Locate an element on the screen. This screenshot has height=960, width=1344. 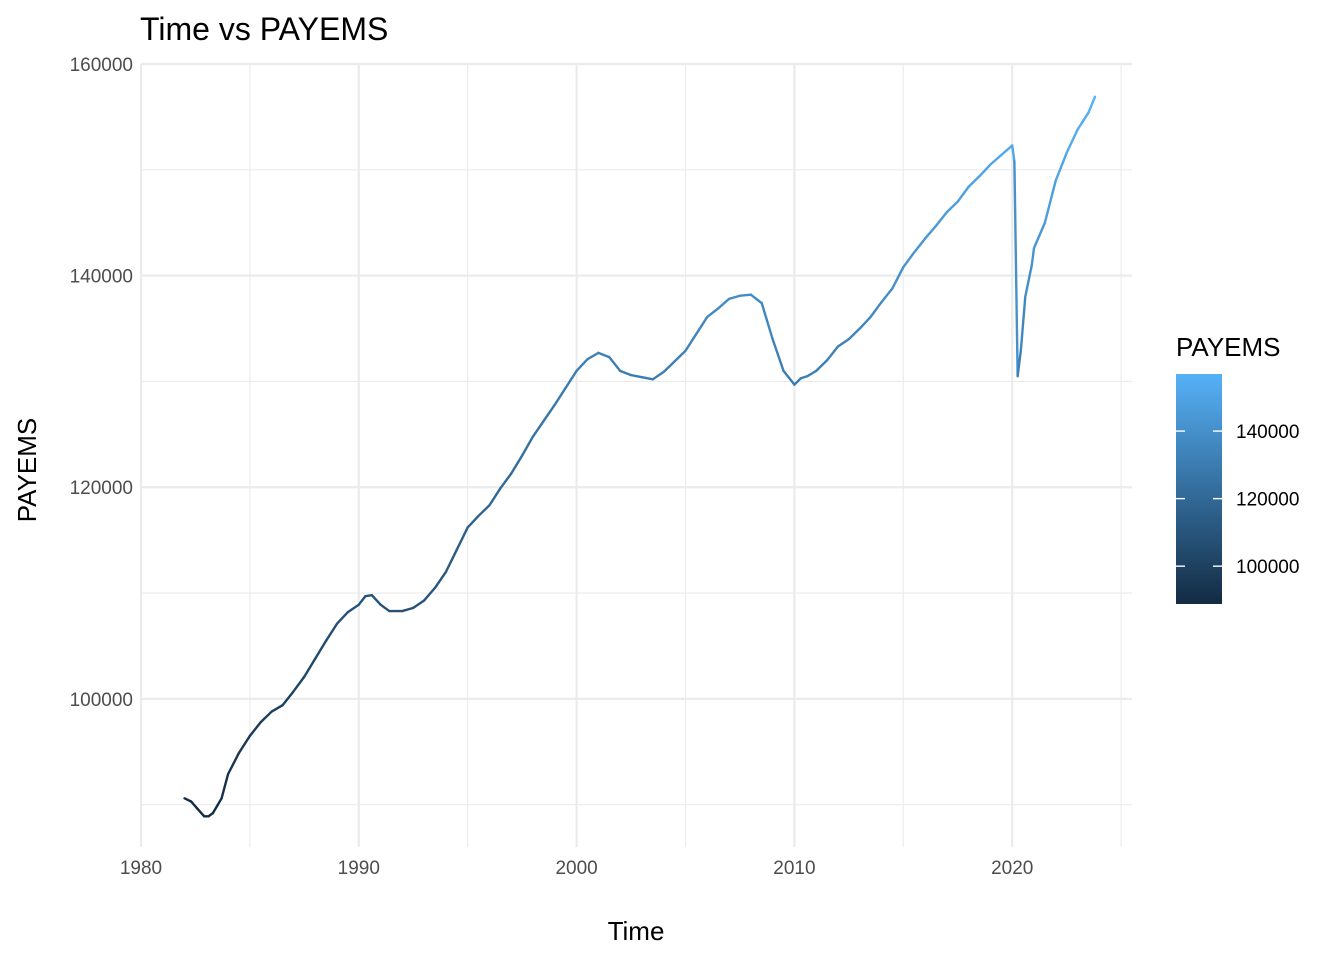
y-tick-label: 140000 is located at coordinates (101, 277).